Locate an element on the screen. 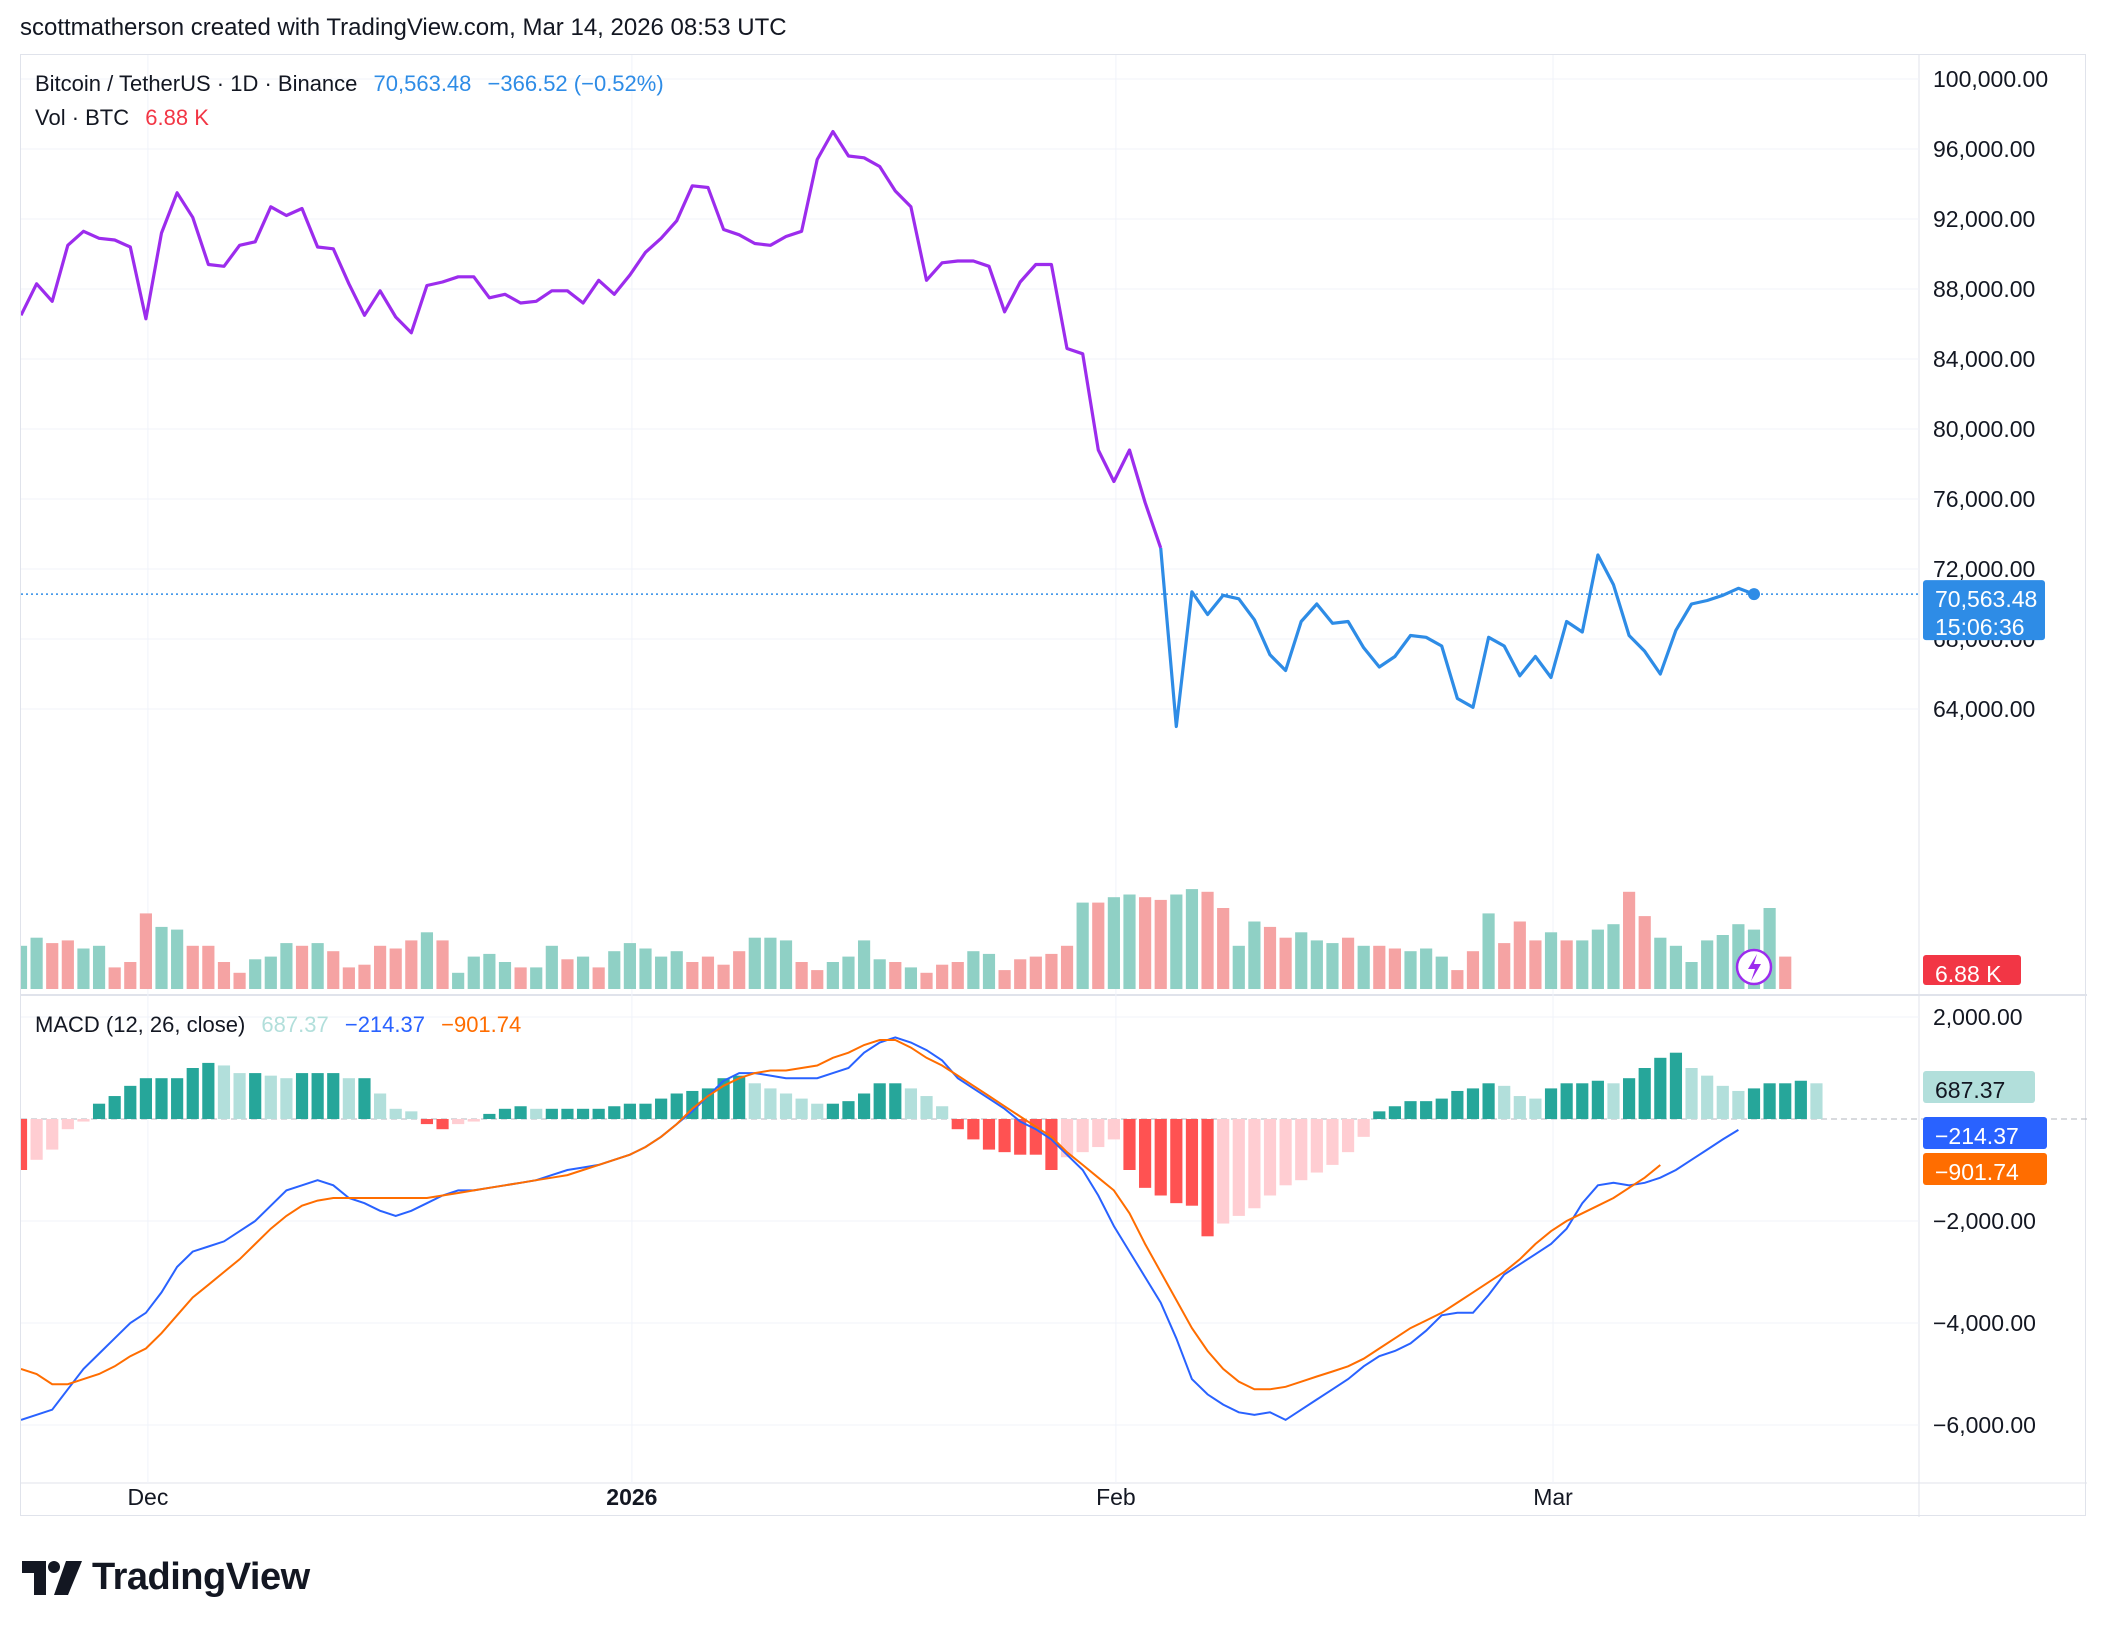  macd-signal-badge-bg is located at coordinates (1985, 1169).